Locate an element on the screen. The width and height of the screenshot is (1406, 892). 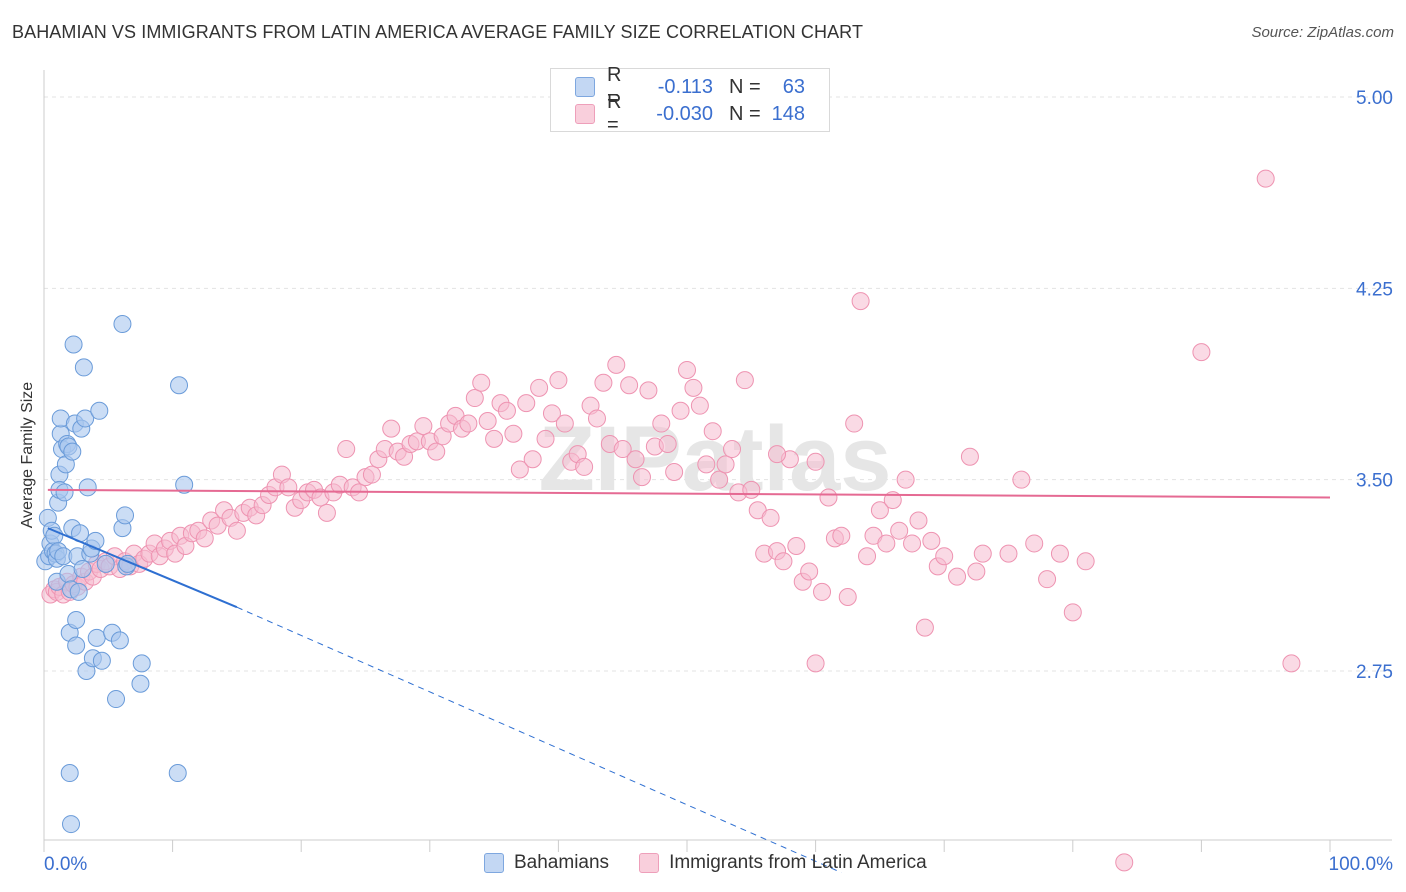
trend-line-latin-america is located at coordinates (689, 493).